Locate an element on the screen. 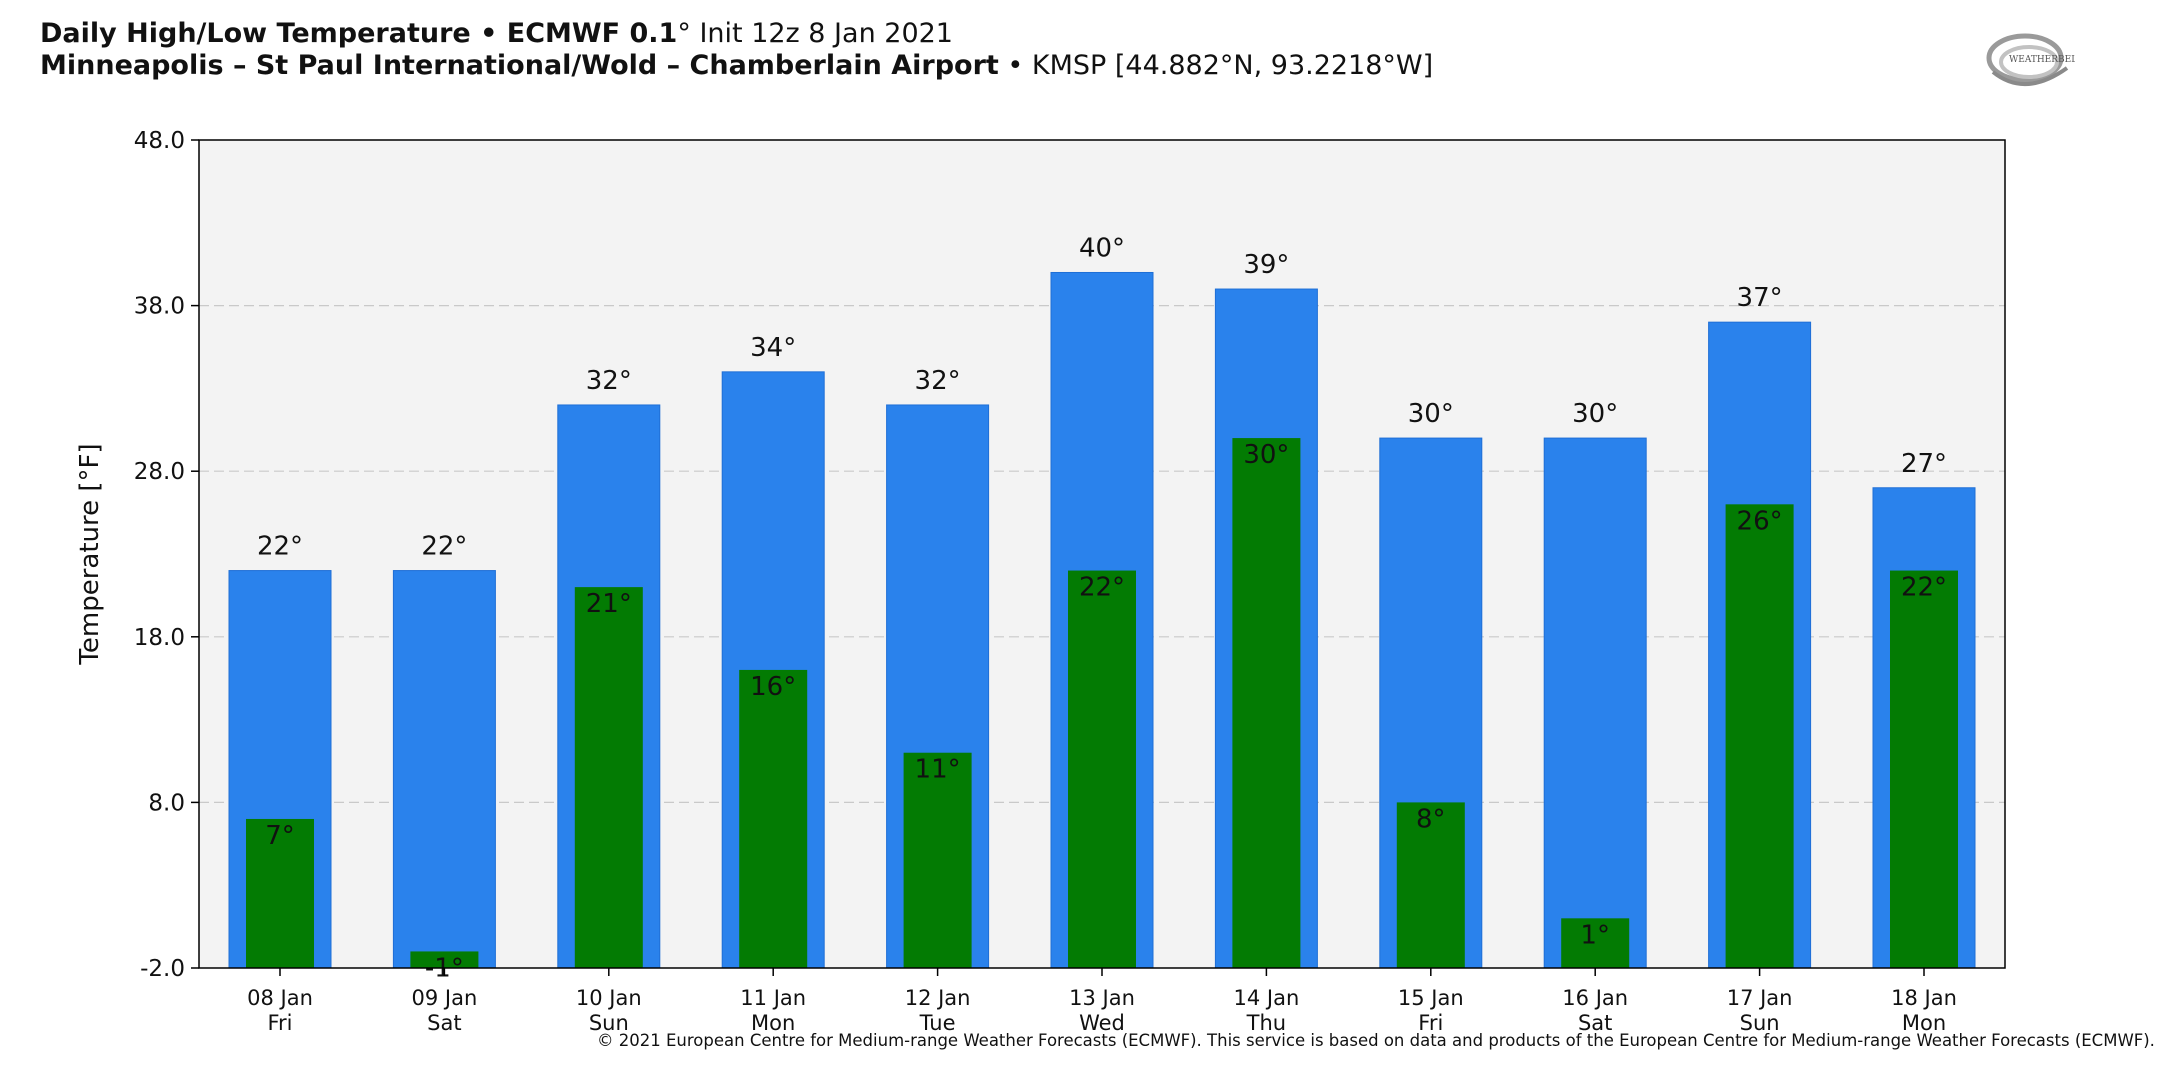 Image resolution: width=2160 pixels, height=1072 pixels. x-tick-day: Wed is located at coordinates (1102, 1023).